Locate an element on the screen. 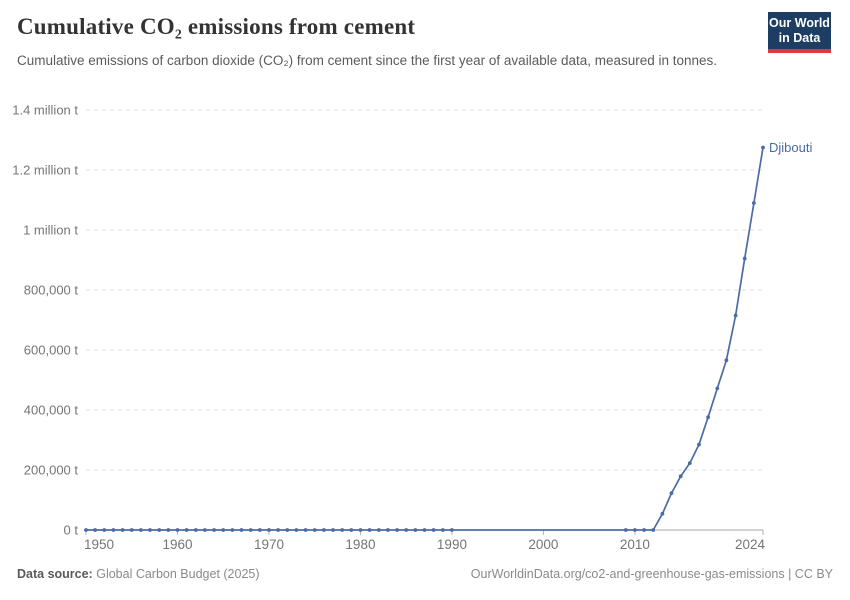 Image resolution: width=850 pixels, height=600 pixels. x-tick-label: 2000 is located at coordinates (543, 544).